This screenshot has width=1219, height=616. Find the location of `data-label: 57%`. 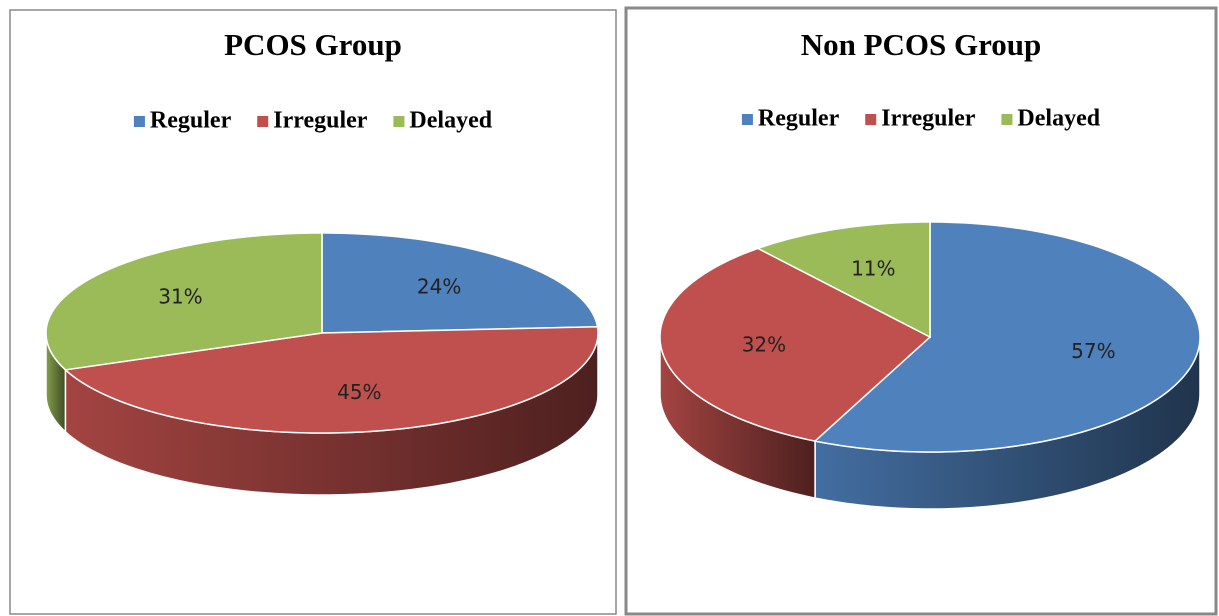

data-label: 57% is located at coordinates (1093, 351).